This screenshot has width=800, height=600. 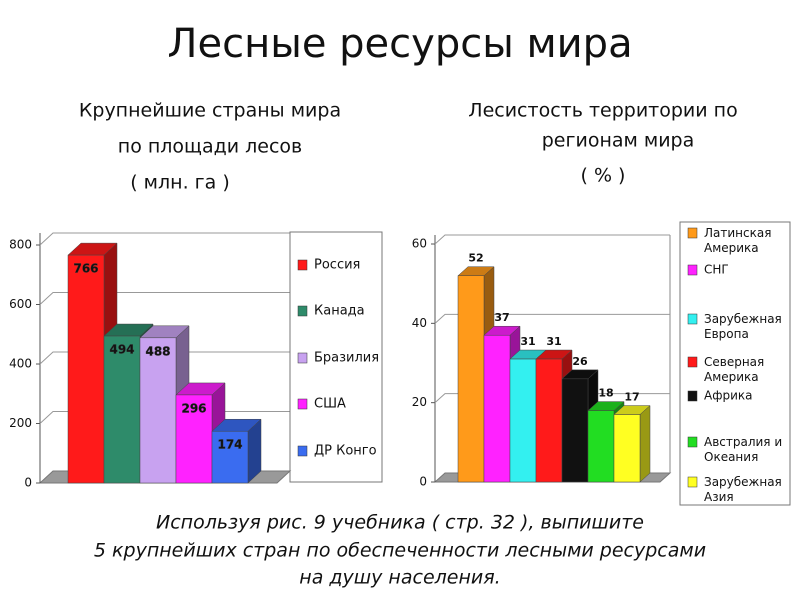 What do you see at coordinates (743, 489) in the screenshot?
I see `legend-label: Зарубежная Азия` at bounding box center [743, 489].